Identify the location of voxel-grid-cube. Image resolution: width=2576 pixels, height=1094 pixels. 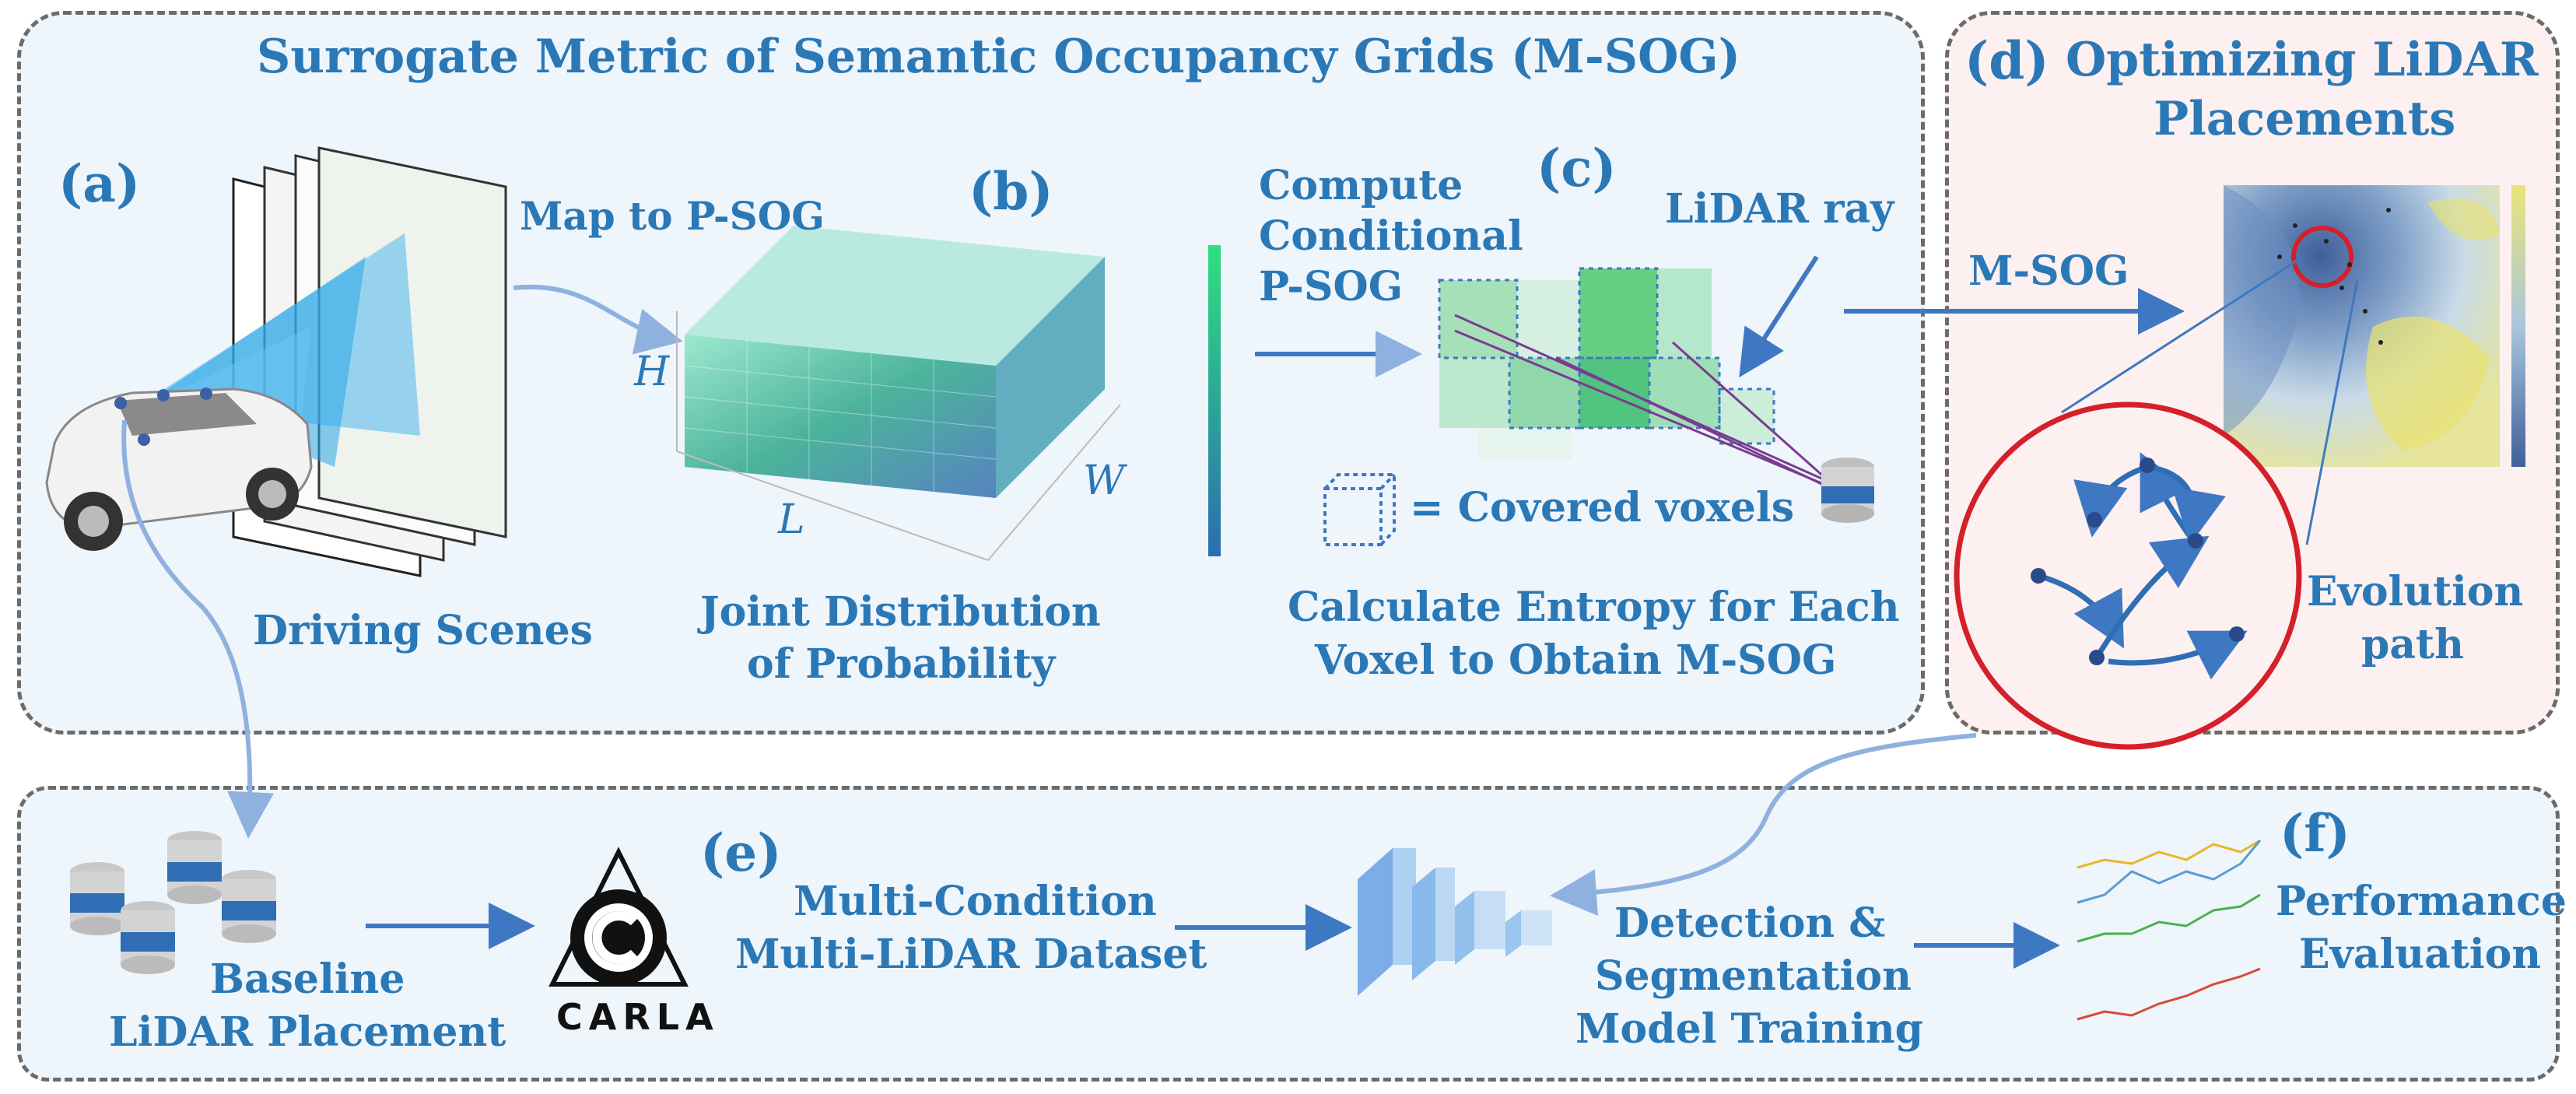
(898, 393).